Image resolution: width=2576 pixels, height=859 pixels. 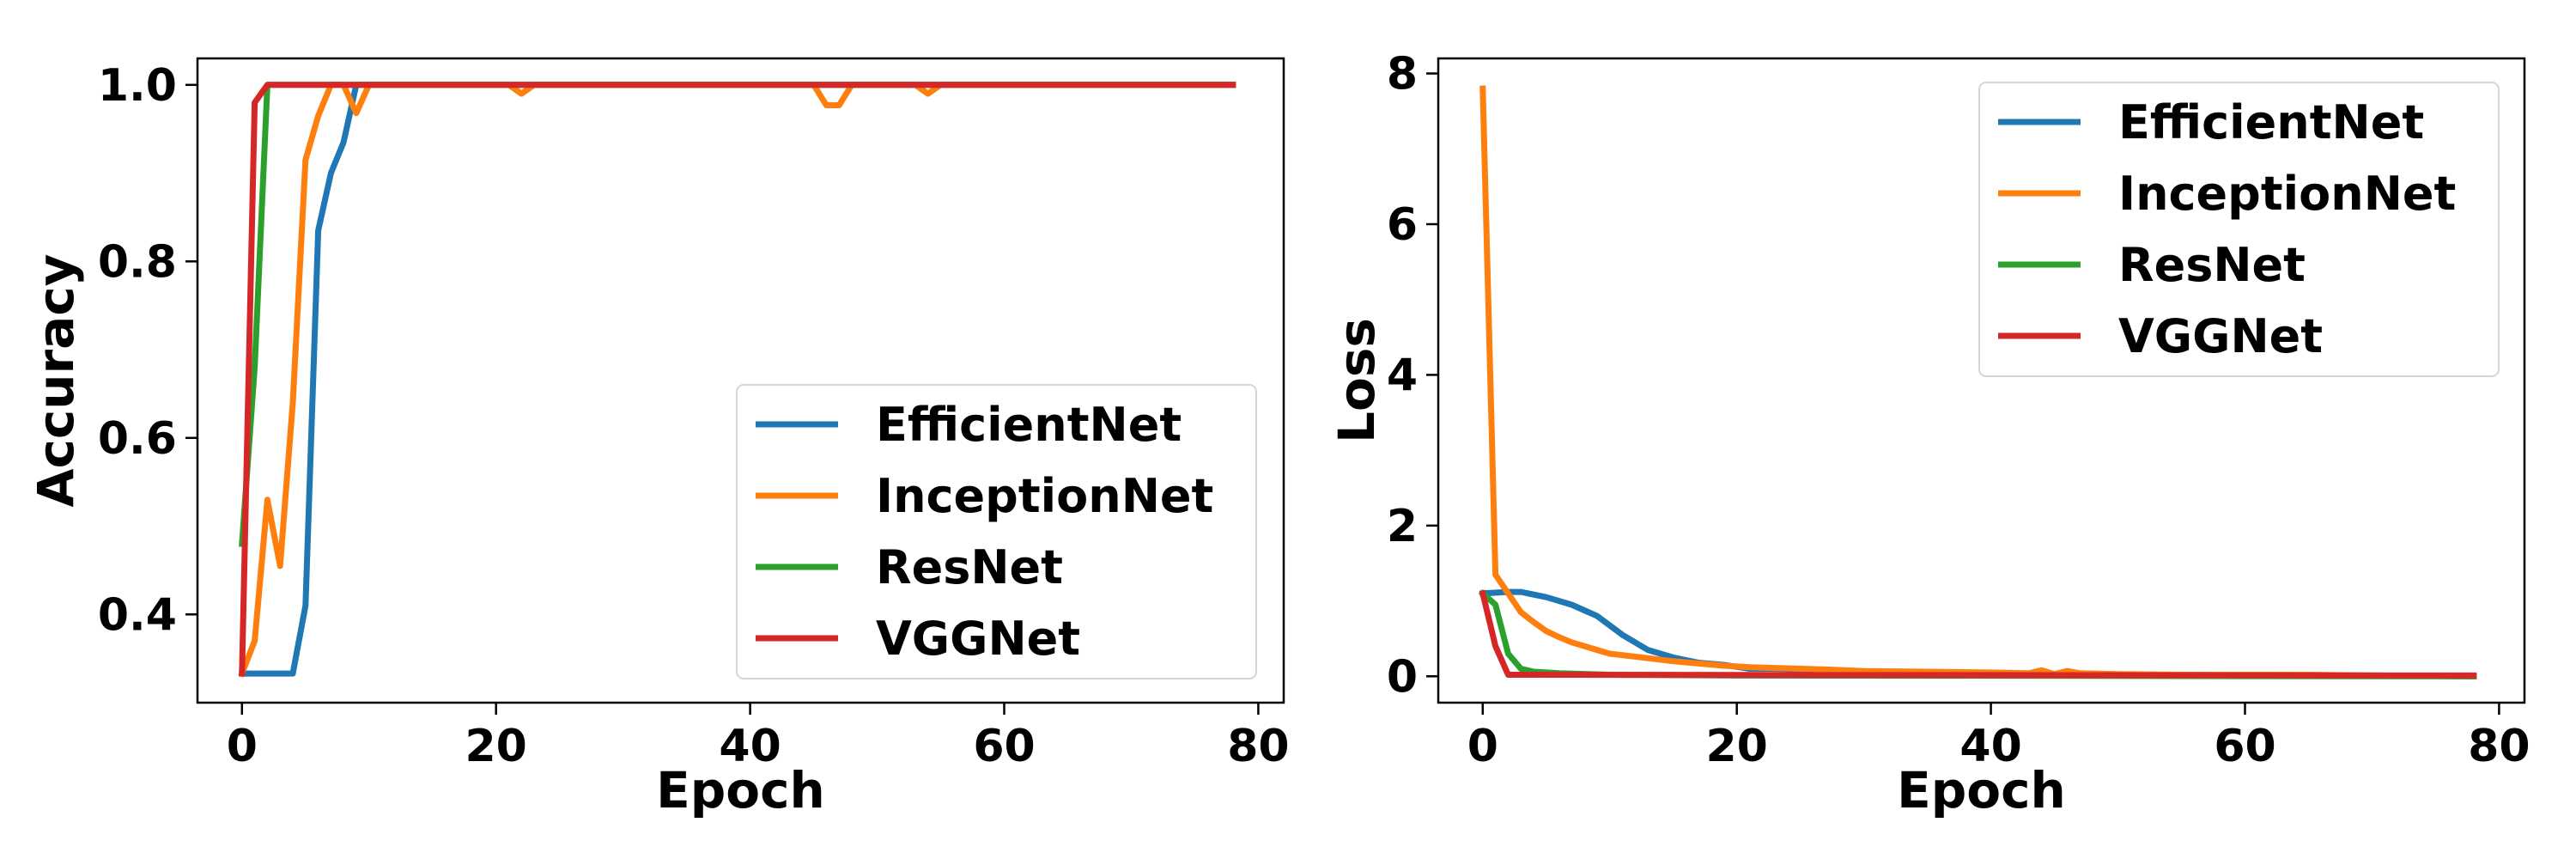 What do you see at coordinates (1356, 380) in the screenshot?
I see `loss-y-axis-label: Loss` at bounding box center [1356, 380].